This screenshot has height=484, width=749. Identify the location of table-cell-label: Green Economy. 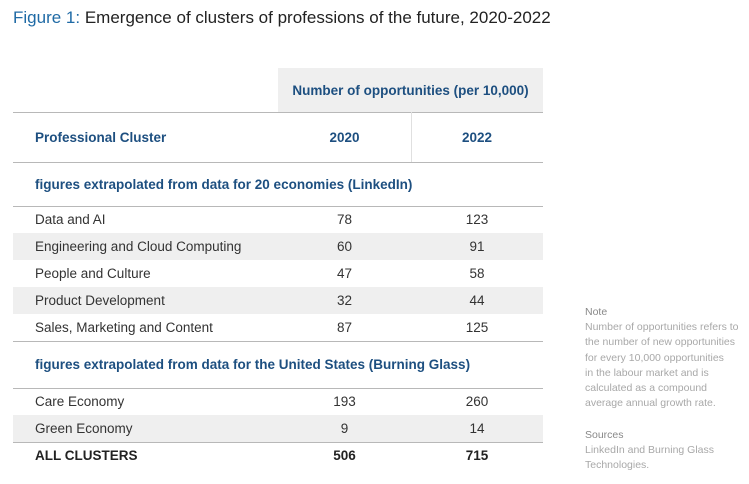
(84, 428).